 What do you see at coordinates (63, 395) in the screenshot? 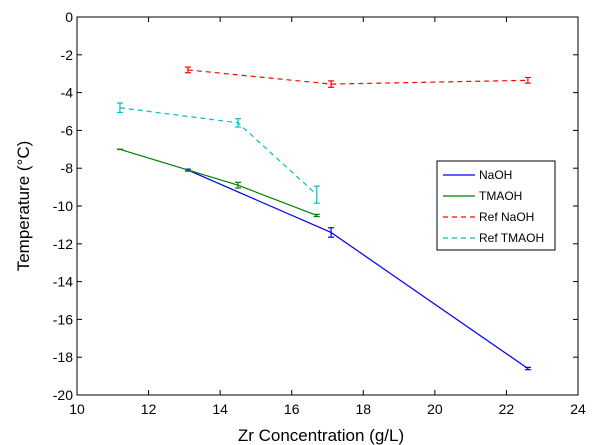
I see `y-tick-label: -20` at bounding box center [63, 395].